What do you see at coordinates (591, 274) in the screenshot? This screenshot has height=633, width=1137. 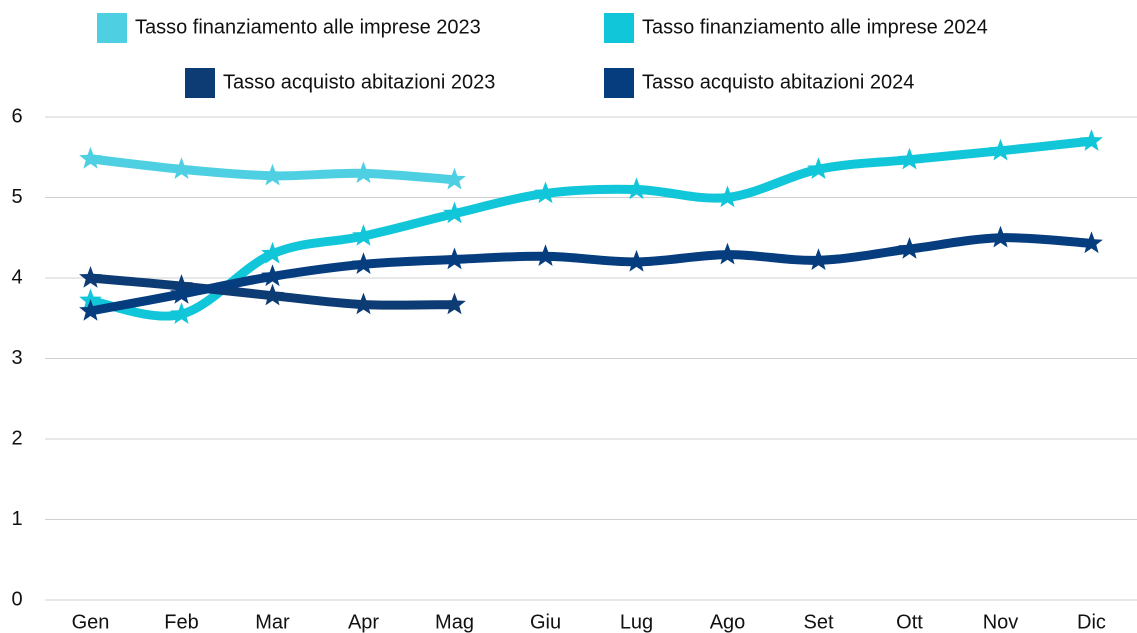 I see `series-line` at bounding box center [591, 274].